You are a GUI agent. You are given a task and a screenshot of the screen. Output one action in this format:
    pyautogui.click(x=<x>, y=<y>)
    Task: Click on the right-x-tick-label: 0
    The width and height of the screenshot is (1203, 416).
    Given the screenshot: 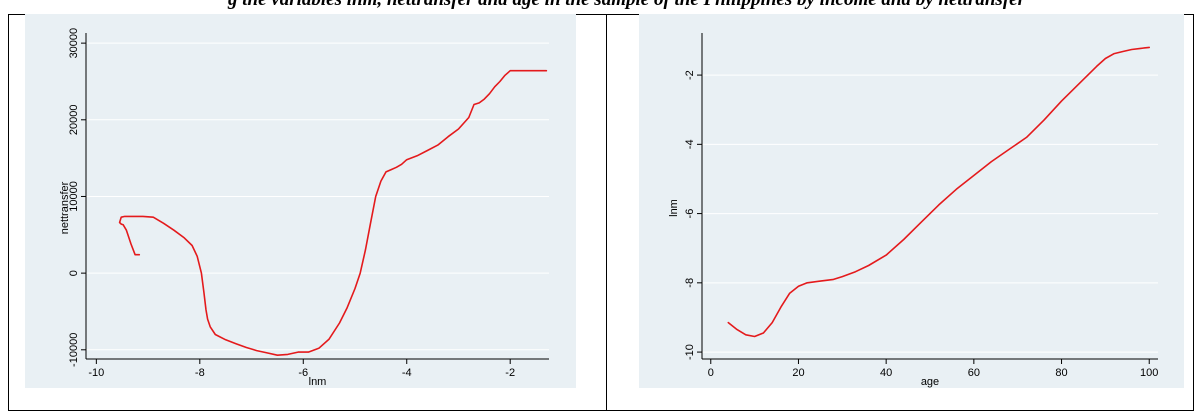 What is the action you would take?
    pyautogui.click(x=711, y=373)
    